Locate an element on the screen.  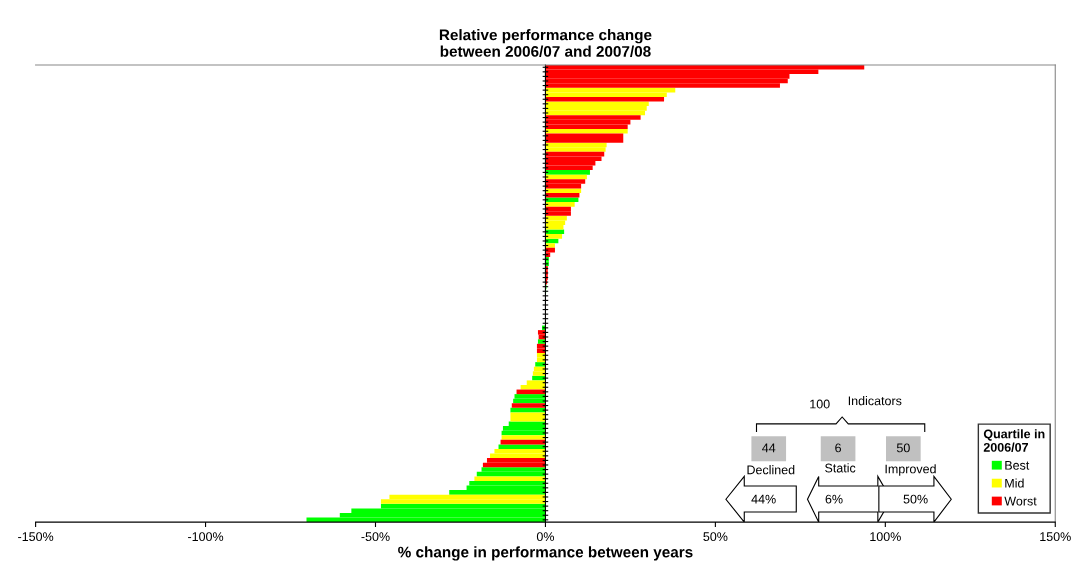
annotation: 6% is located at coordinates (834, 499).